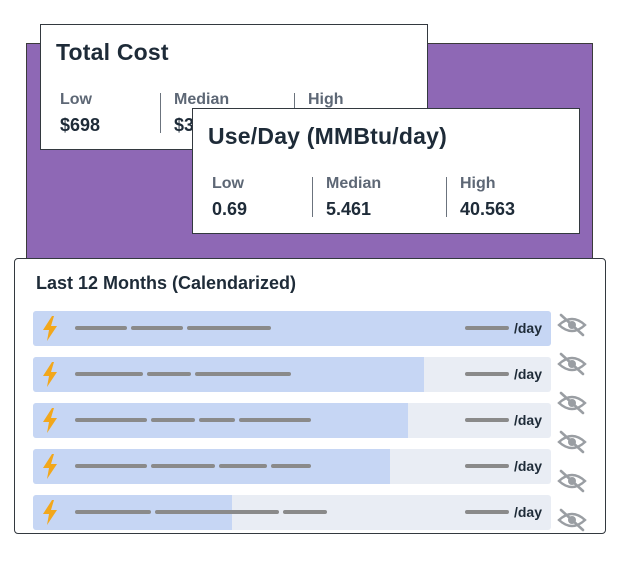 The width and height of the screenshot is (621, 587). I want to click on usage-history-title: Last 12 Months (Calendarized), so click(166, 283).